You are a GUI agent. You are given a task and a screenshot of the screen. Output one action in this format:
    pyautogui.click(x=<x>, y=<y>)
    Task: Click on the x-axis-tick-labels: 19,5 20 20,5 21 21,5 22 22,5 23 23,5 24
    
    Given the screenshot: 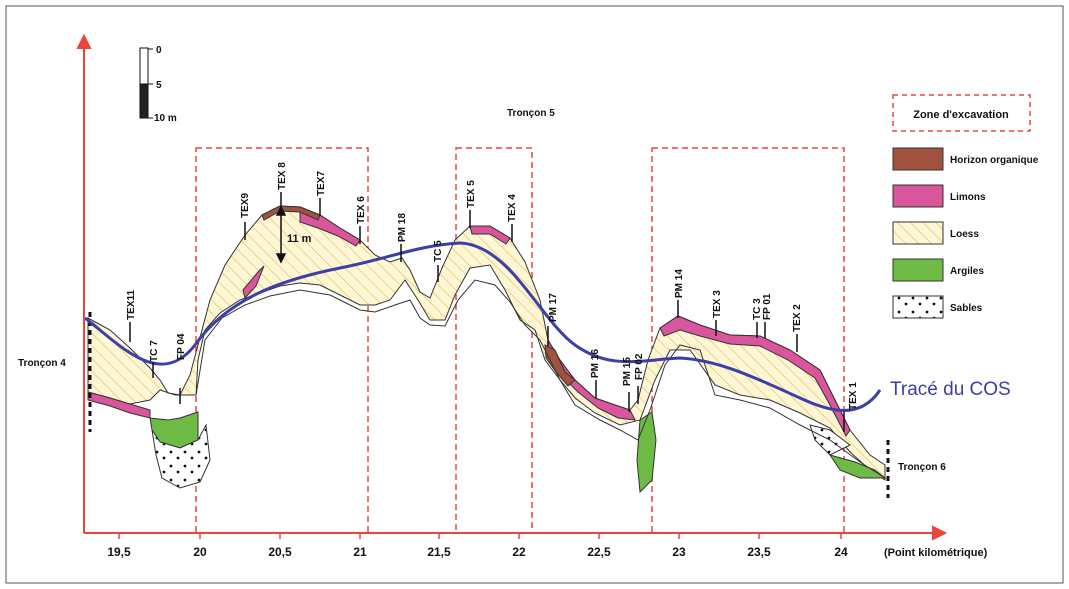 What is the action you would take?
    pyautogui.click(x=477, y=552)
    